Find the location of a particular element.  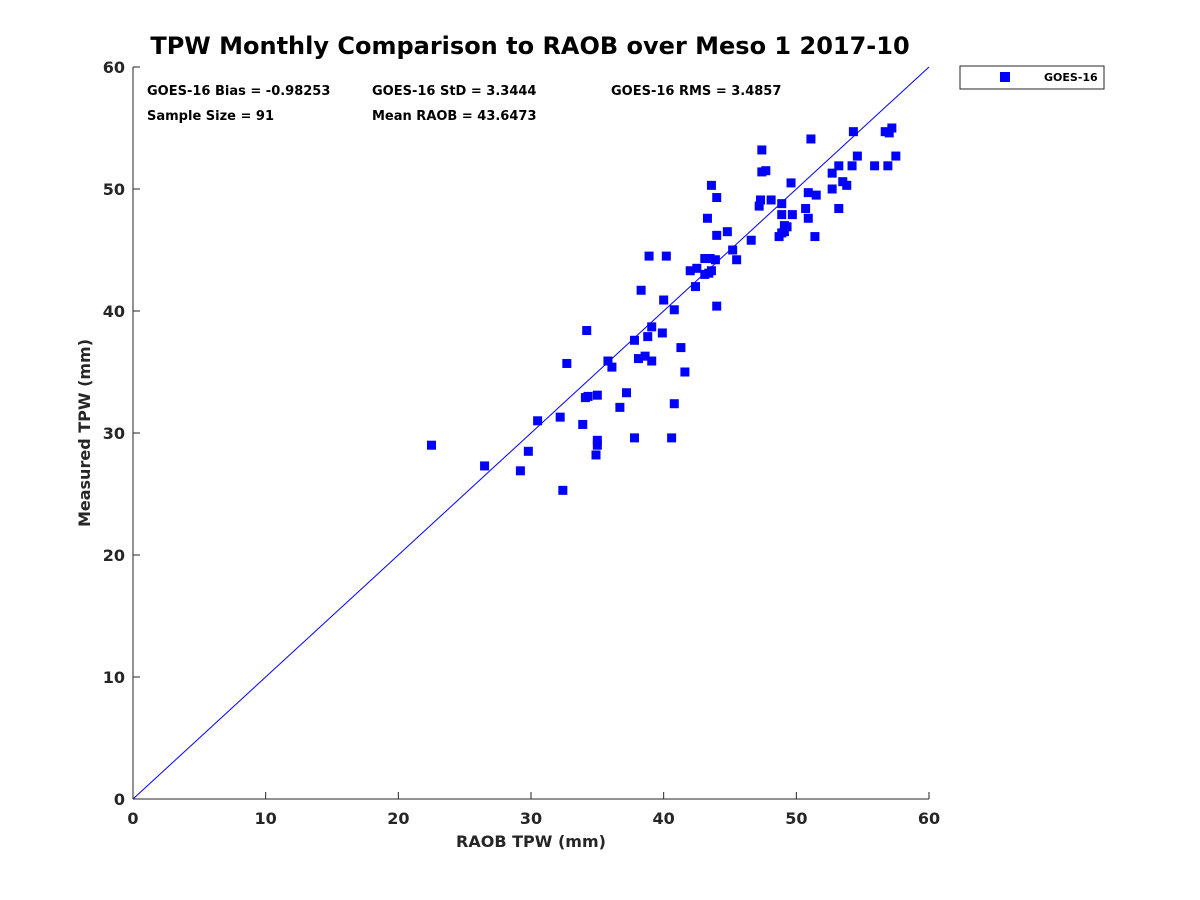

legend-box is located at coordinates (1032, 77).